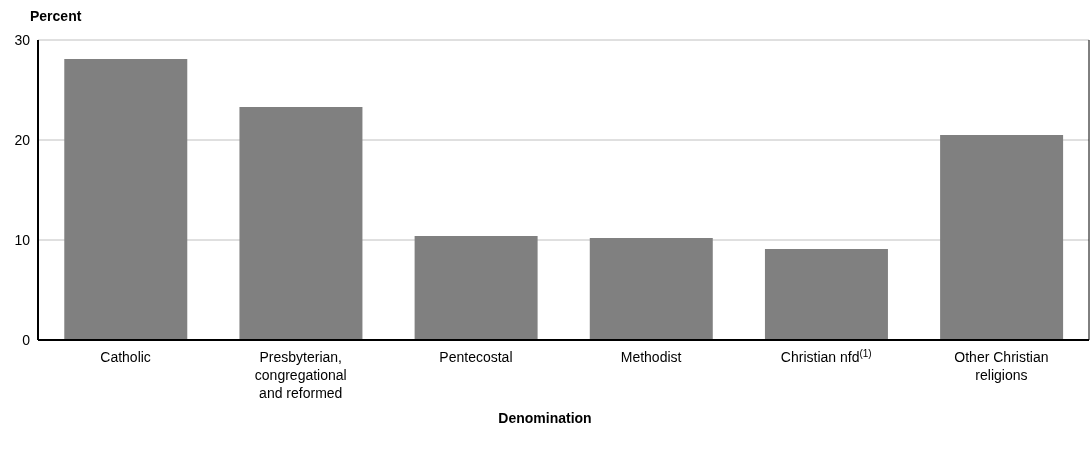 This screenshot has height=455, width=1090. I want to click on x-tick-label: Methodist, so click(651, 357).